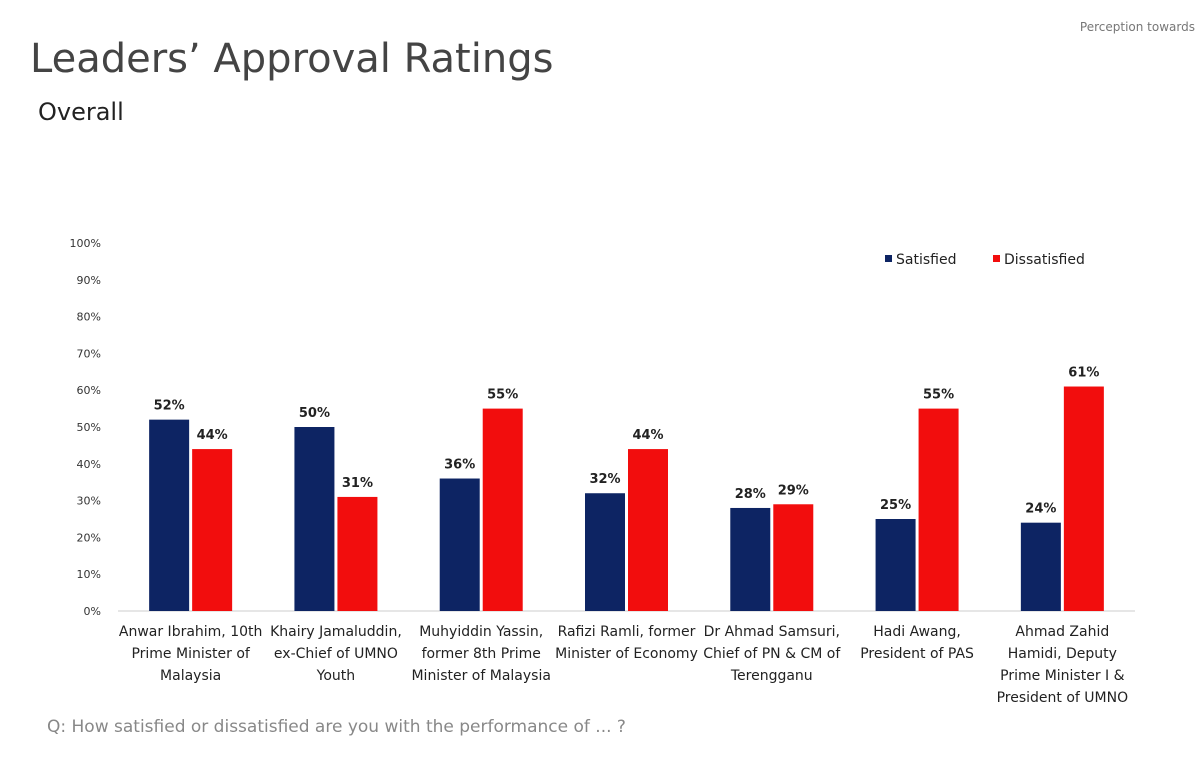 This screenshot has height=759, width=1199. I want to click on title: Leaders’ Approval Ratings, so click(292, 59).